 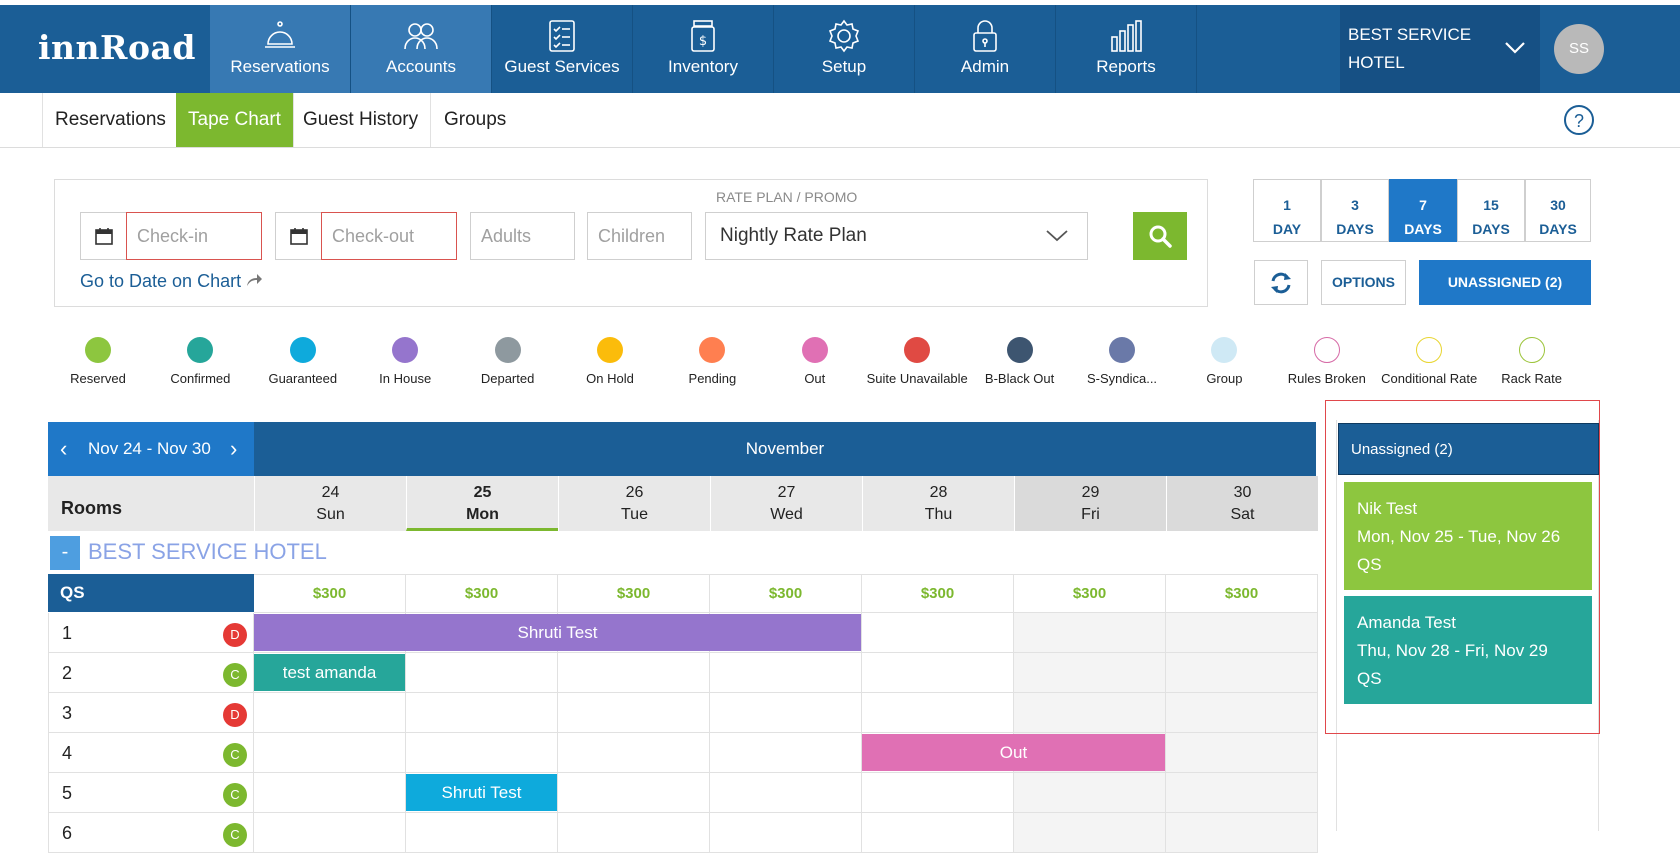 I want to click on rate-plan-label: RATE PLAN / PROMO, so click(x=787, y=197).